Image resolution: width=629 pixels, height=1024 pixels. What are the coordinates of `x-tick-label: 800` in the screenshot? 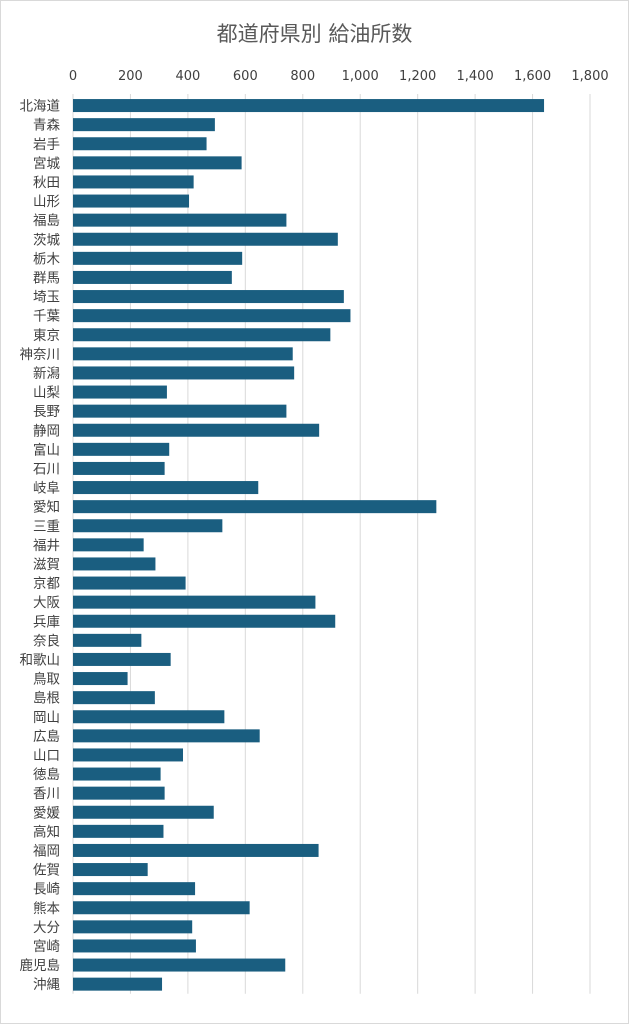 It's located at (302, 76).